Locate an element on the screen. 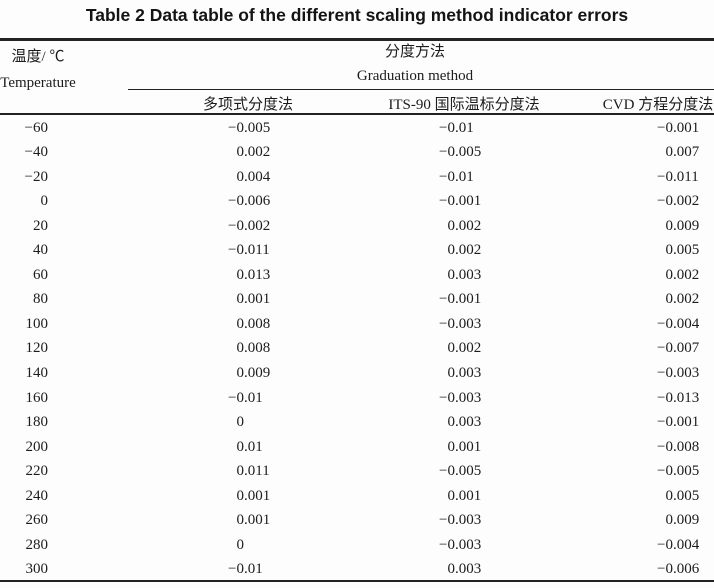  table-row: 140 0.009 0.003 −0.003 is located at coordinates (357, 373).